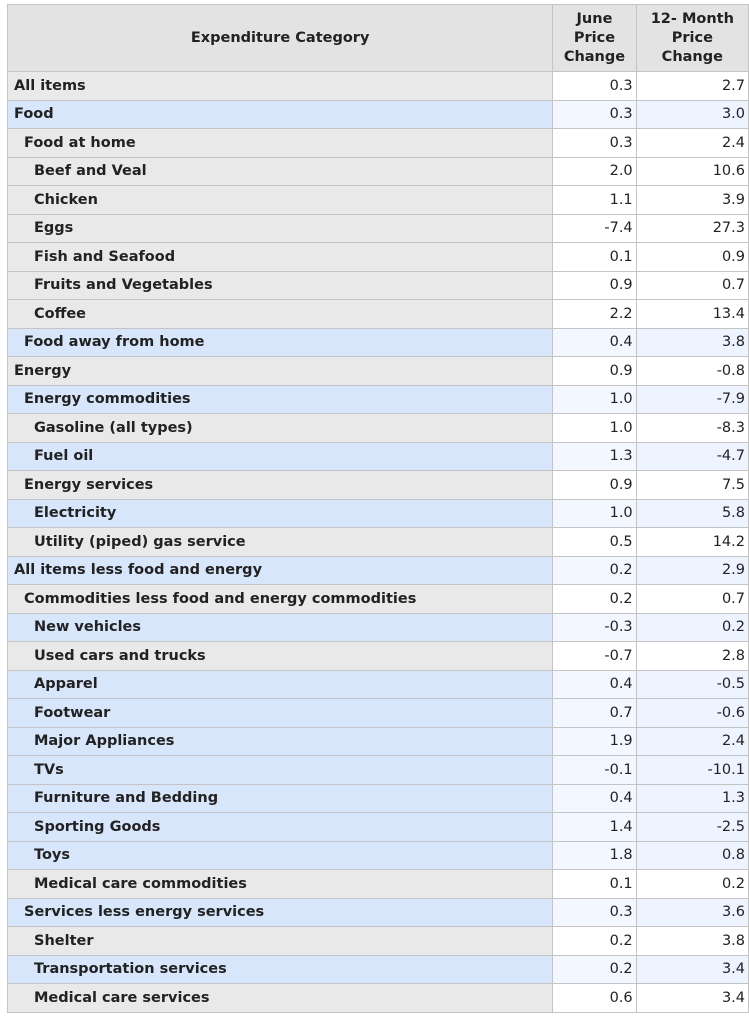 The width and height of the screenshot is (749, 1024). What do you see at coordinates (594, 741) in the screenshot?
I see `june-price-change-cell: 1.9` at bounding box center [594, 741].